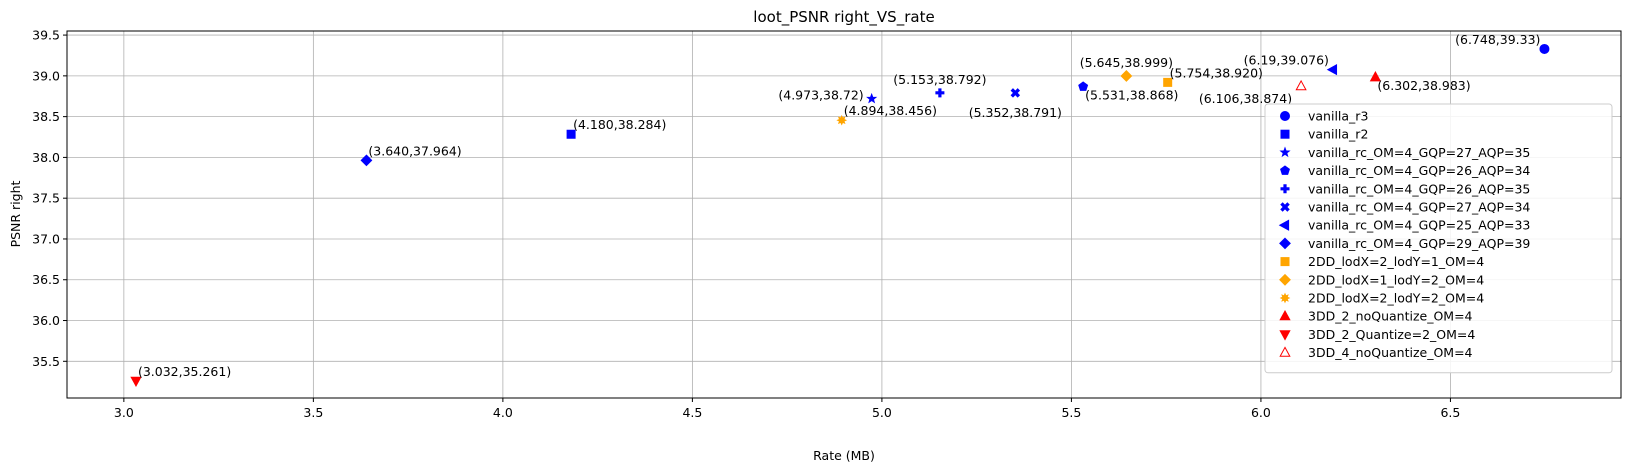 The image size is (1630, 468). Describe the element at coordinates (15, 213) in the screenshot. I see `y-axis-title: PSNR right` at that location.